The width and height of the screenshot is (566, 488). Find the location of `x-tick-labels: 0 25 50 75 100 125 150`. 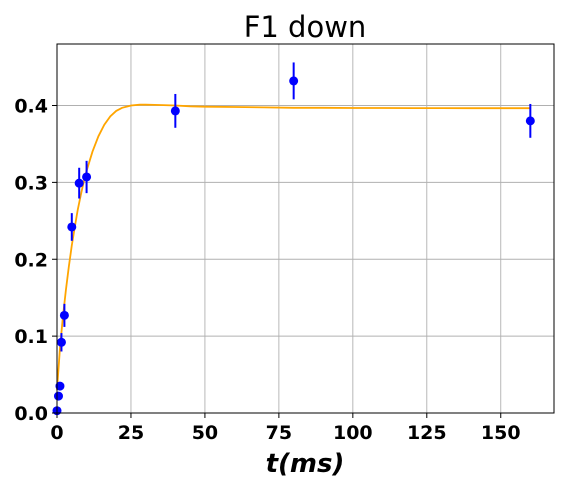

x-tick-labels: 0 25 50 75 100 125 150 is located at coordinates (285, 433).